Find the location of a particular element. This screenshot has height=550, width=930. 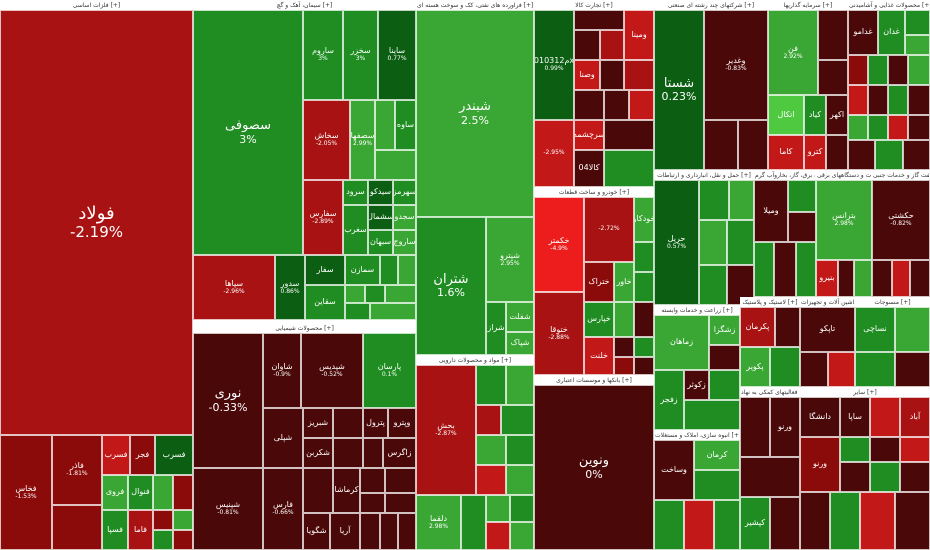

stock-tile: خودکار is located at coordinates (644, 219).